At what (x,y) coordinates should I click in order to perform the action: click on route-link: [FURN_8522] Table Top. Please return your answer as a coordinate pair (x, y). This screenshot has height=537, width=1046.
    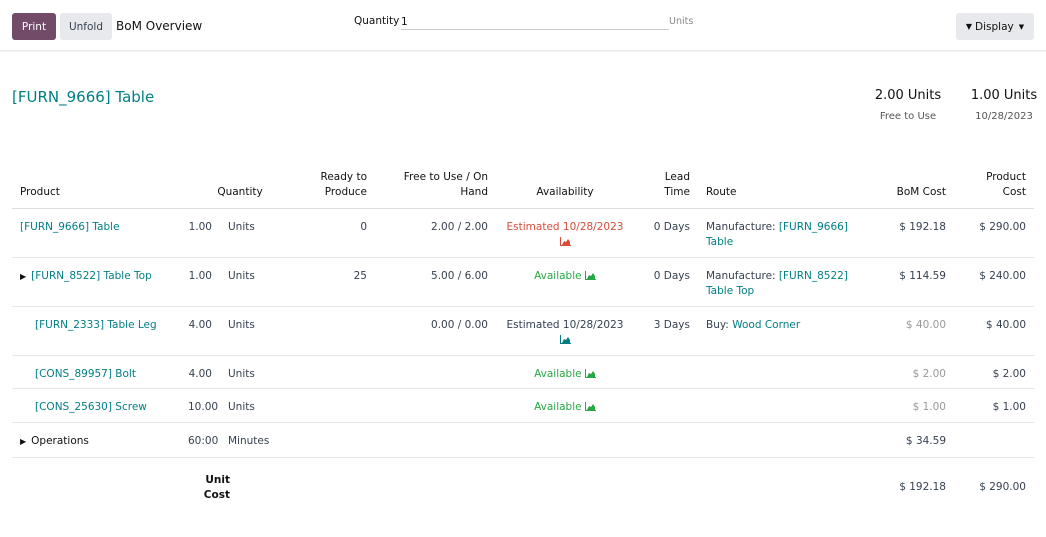
    Looking at the image, I should click on (777, 283).